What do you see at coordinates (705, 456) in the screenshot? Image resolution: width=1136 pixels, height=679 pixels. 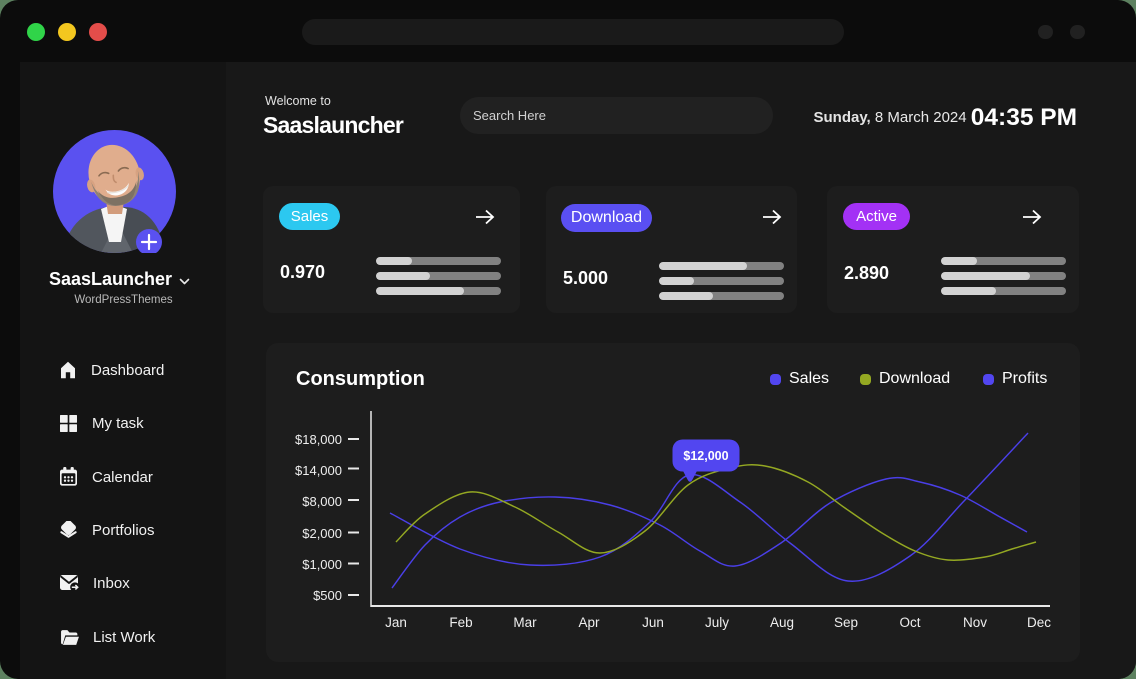 I see `svg-text: $12,000` at bounding box center [705, 456].